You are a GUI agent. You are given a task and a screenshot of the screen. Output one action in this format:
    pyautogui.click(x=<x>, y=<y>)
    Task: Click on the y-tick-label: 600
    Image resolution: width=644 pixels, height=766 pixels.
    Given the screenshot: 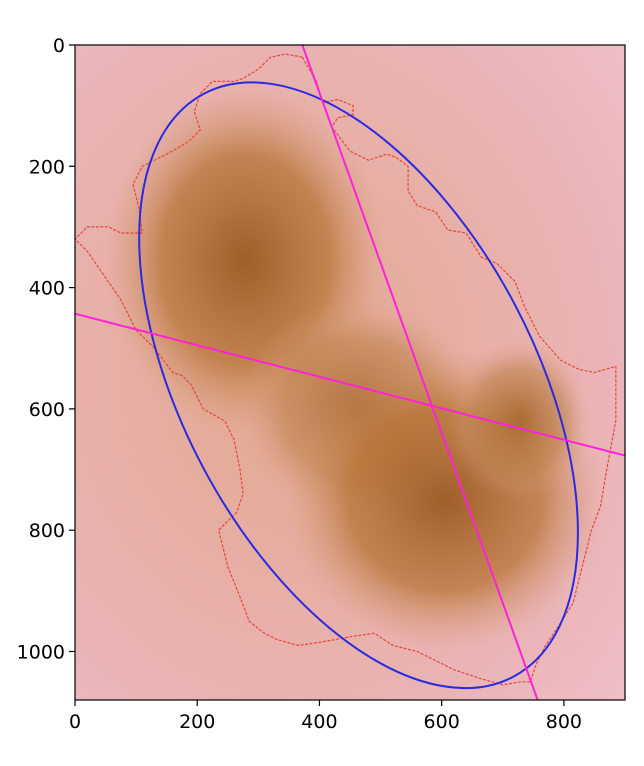 What is the action you would take?
    pyautogui.click(x=47, y=410)
    